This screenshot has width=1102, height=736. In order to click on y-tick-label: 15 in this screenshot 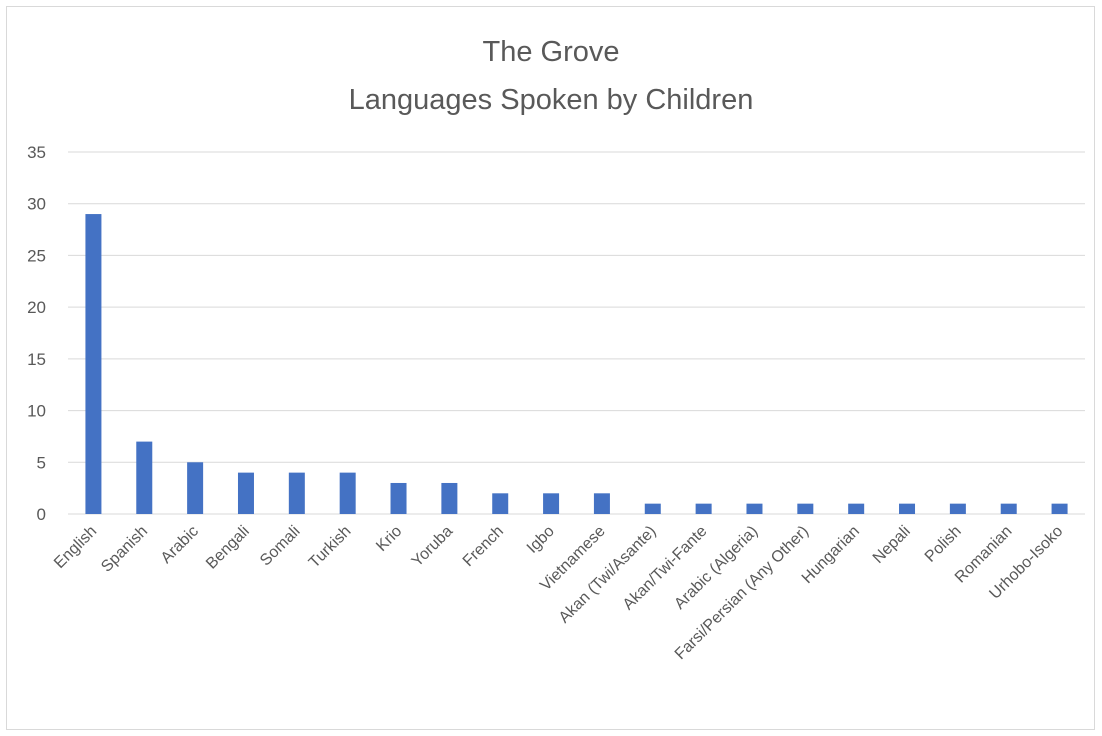, I will do `click(36, 359)`.